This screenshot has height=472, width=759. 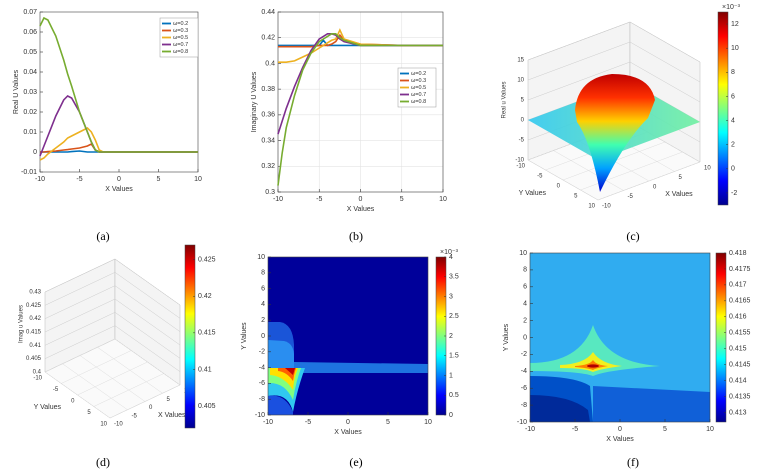 What do you see at coordinates (37, 373) in the screenshot?
I see `z-tick-label: 0.4` at bounding box center [37, 373].